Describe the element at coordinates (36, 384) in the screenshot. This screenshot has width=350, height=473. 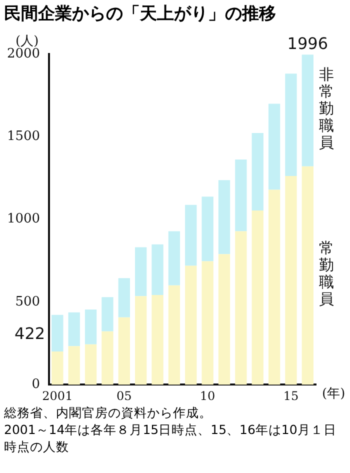
I see `y-tick-label: 0` at that location.